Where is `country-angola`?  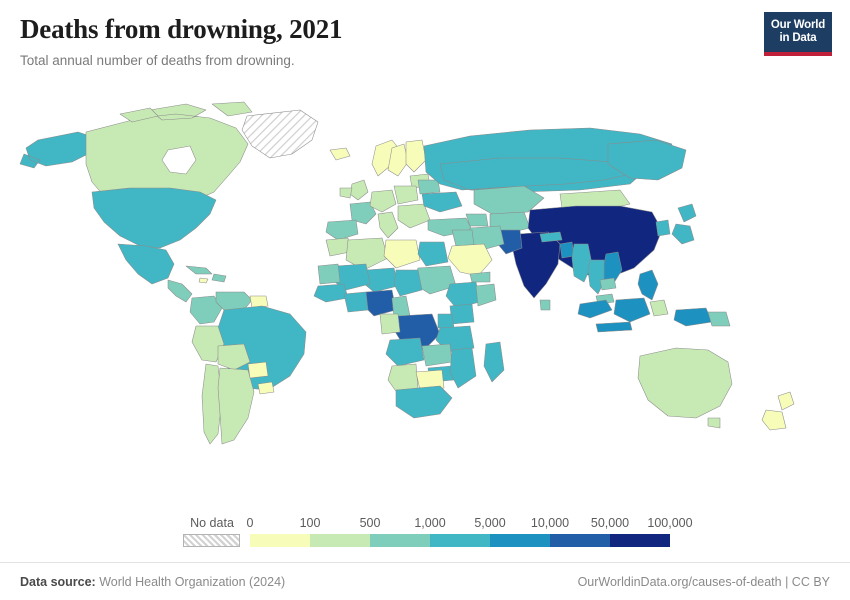 country-angola is located at coordinates (405, 352).